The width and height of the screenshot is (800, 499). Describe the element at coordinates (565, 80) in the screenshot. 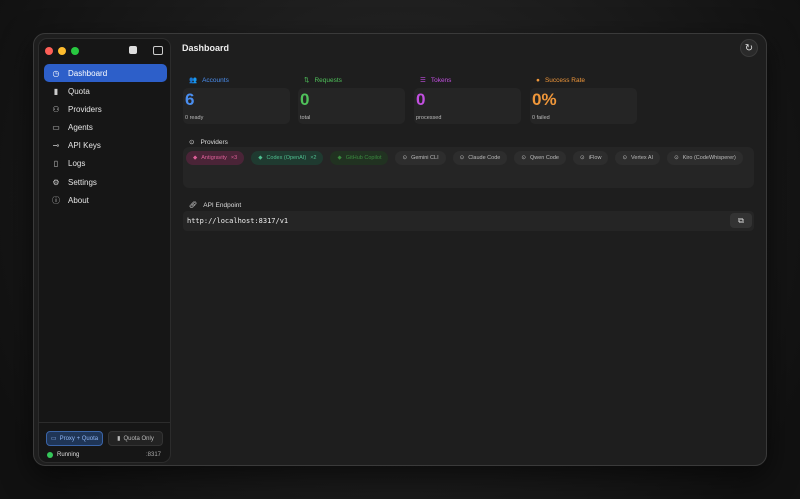

I see `stat-label-text: Success Rate` at that location.